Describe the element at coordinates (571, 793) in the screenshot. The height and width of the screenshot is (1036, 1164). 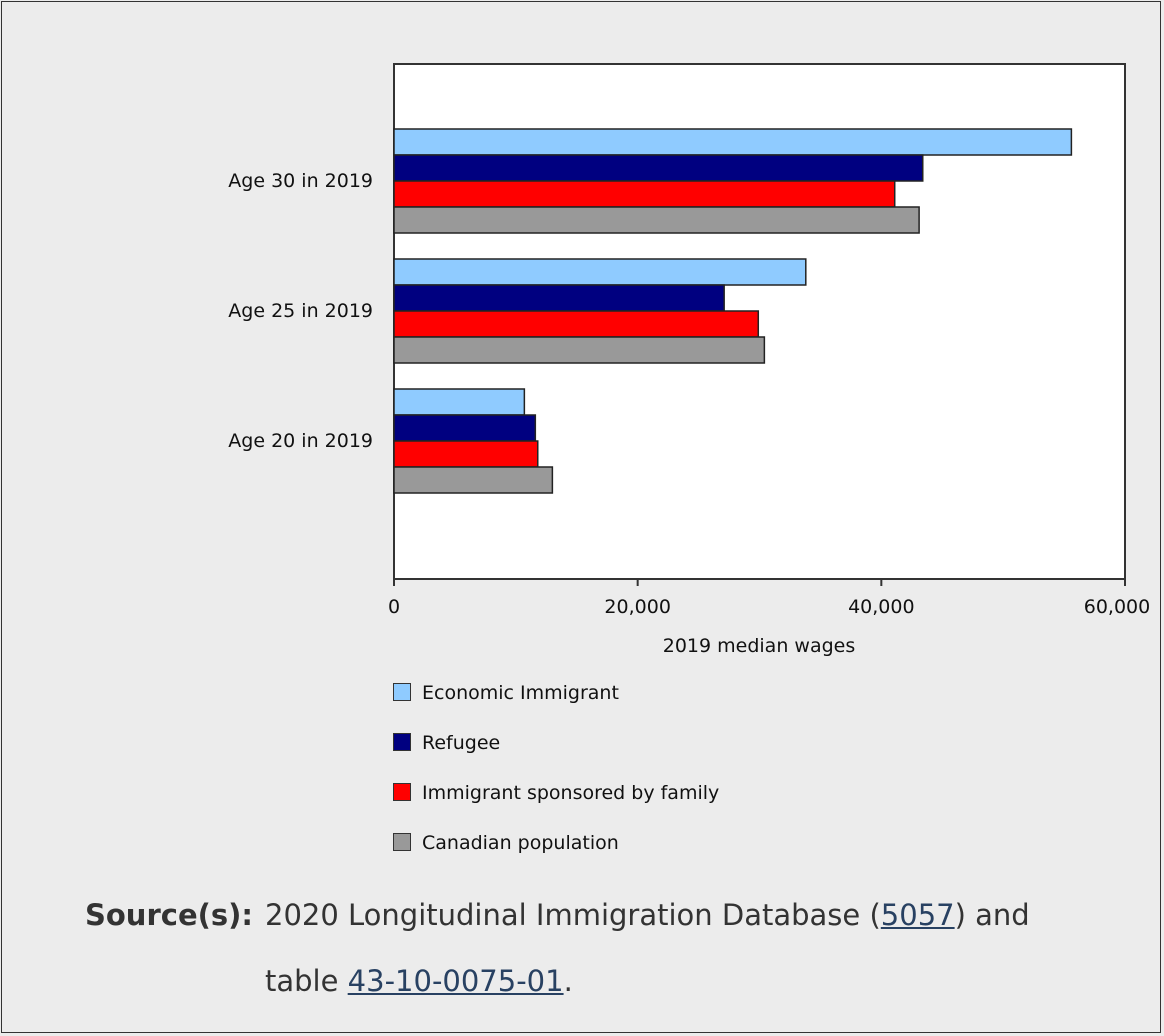
I see `legend-label: Immigrant sponsored by family` at that location.